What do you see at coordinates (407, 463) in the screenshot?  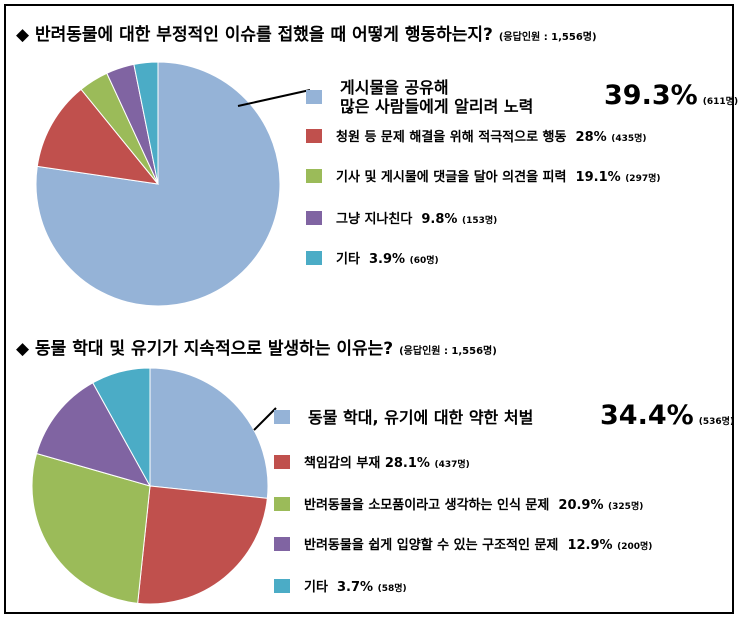 I see `data-label-pct: 28.1%` at bounding box center [407, 463].